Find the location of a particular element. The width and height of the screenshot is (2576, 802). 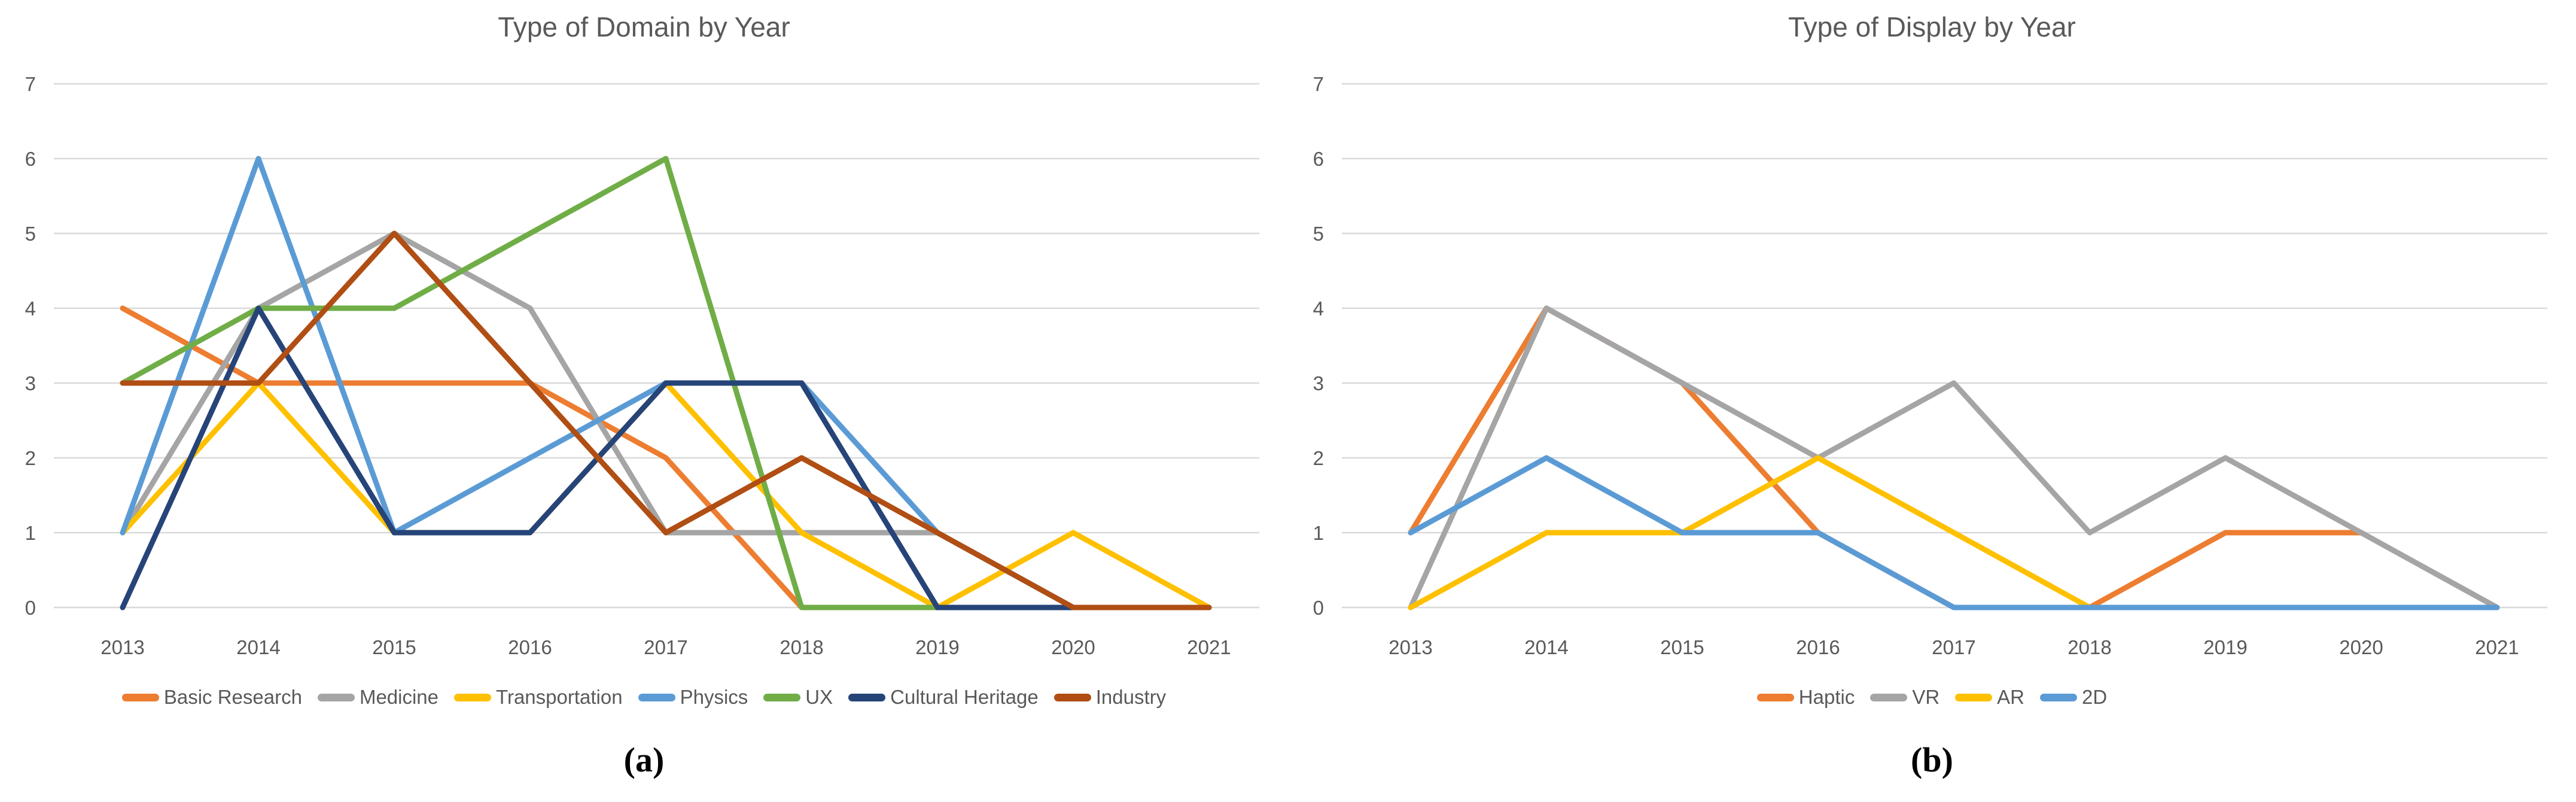

legend-swatch-medicine is located at coordinates (336, 697).